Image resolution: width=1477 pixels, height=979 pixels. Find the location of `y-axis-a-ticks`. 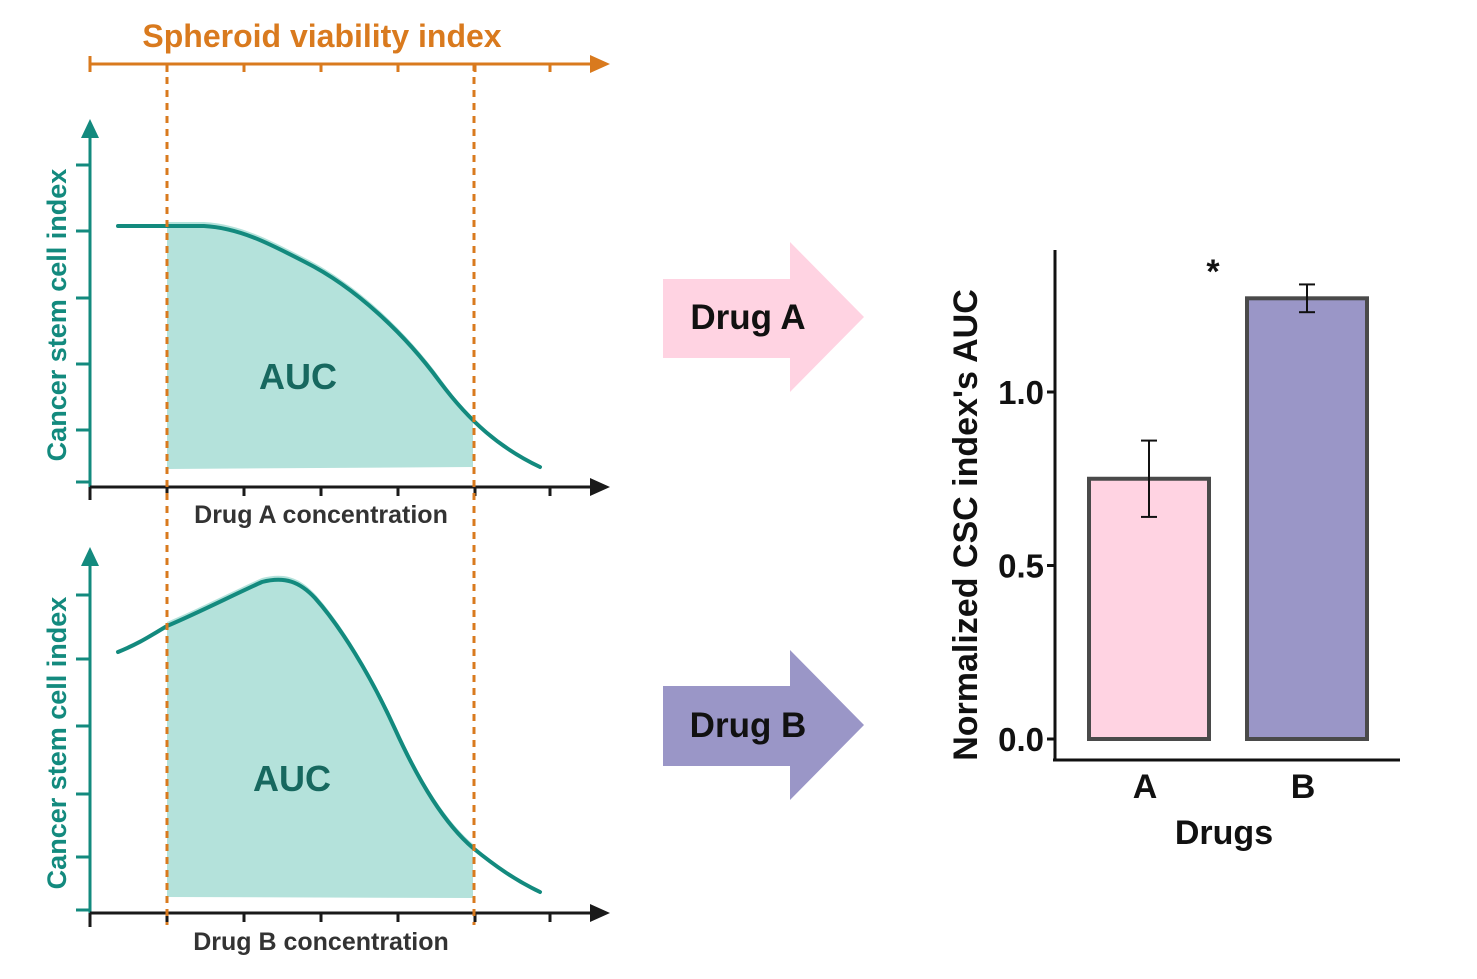

y-axis-a-ticks is located at coordinates (83, 323).